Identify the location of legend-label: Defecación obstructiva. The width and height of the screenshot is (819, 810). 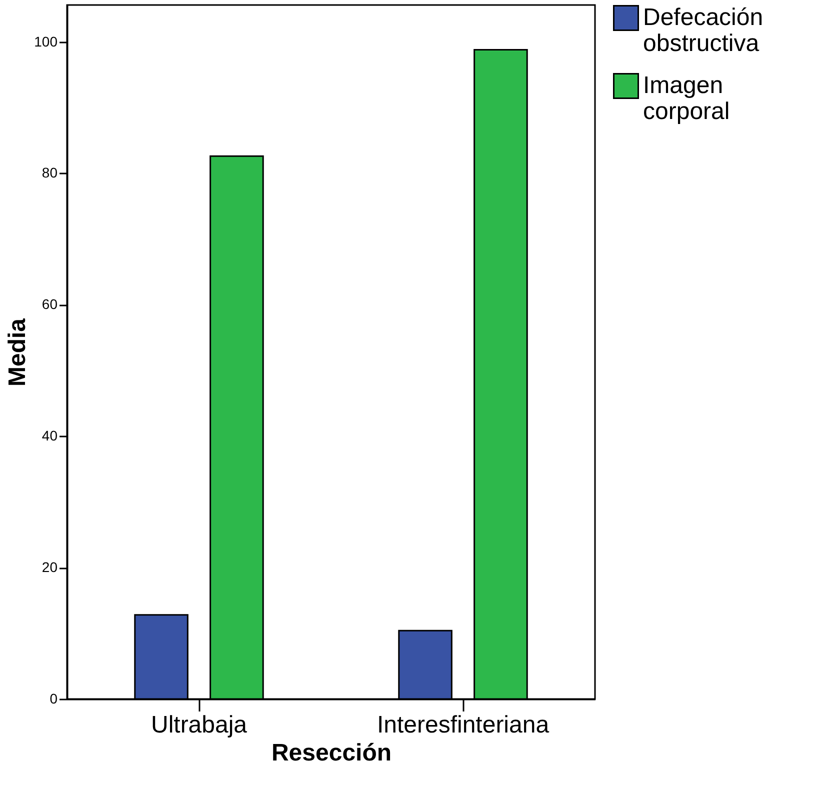
(703, 30).